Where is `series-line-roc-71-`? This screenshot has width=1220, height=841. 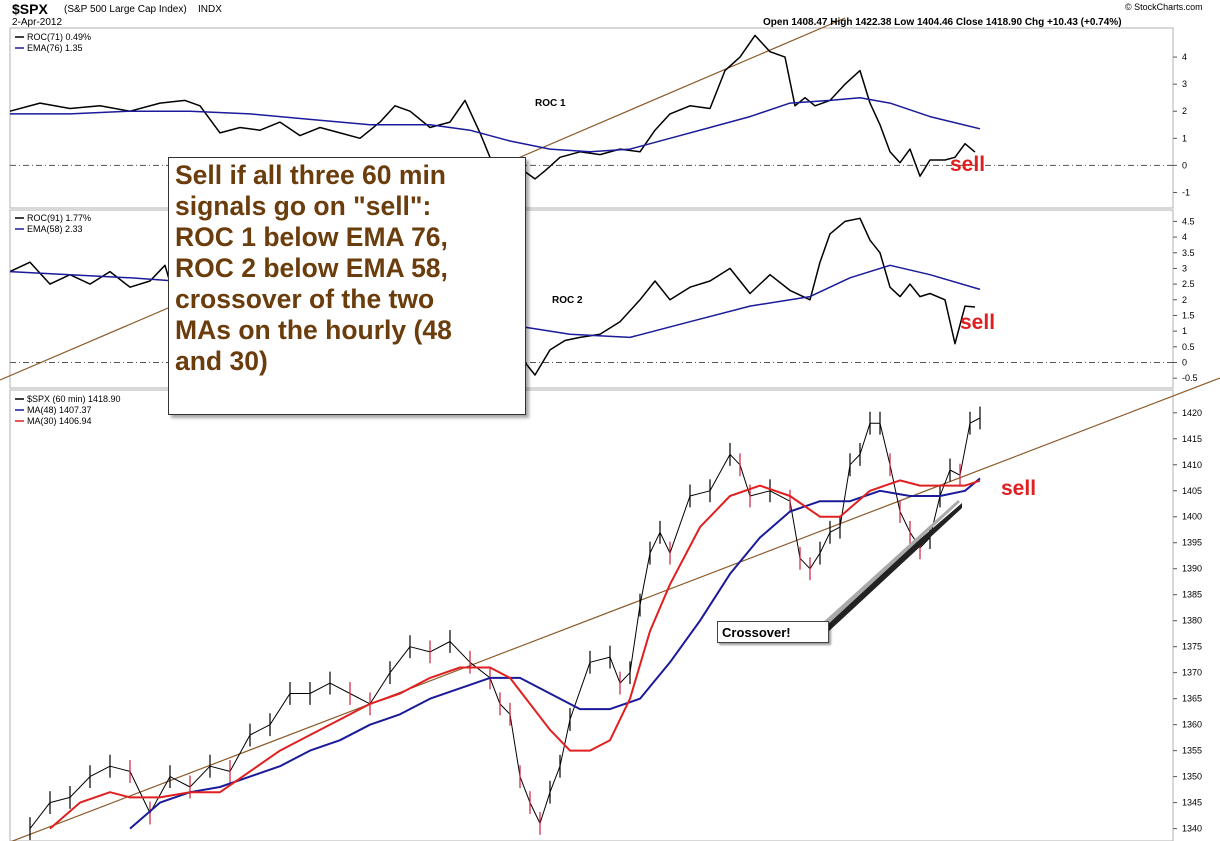
series-line-roc-71- is located at coordinates (492, 107).